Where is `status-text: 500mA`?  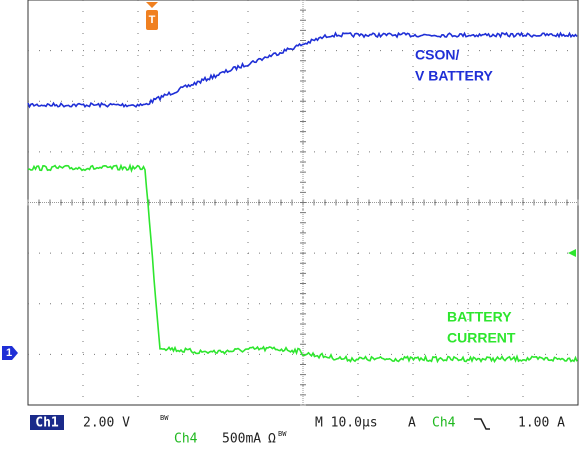
status-text: 500mA is located at coordinates (241, 439).